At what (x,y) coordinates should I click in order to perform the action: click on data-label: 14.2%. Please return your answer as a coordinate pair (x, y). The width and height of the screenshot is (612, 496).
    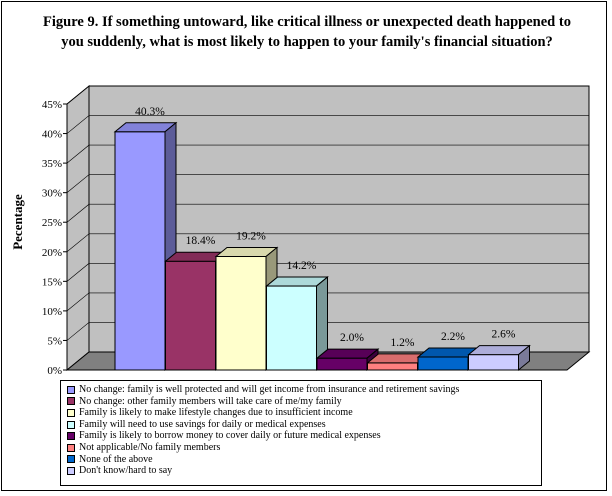
    Looking at the image, I should click on (302, 266).